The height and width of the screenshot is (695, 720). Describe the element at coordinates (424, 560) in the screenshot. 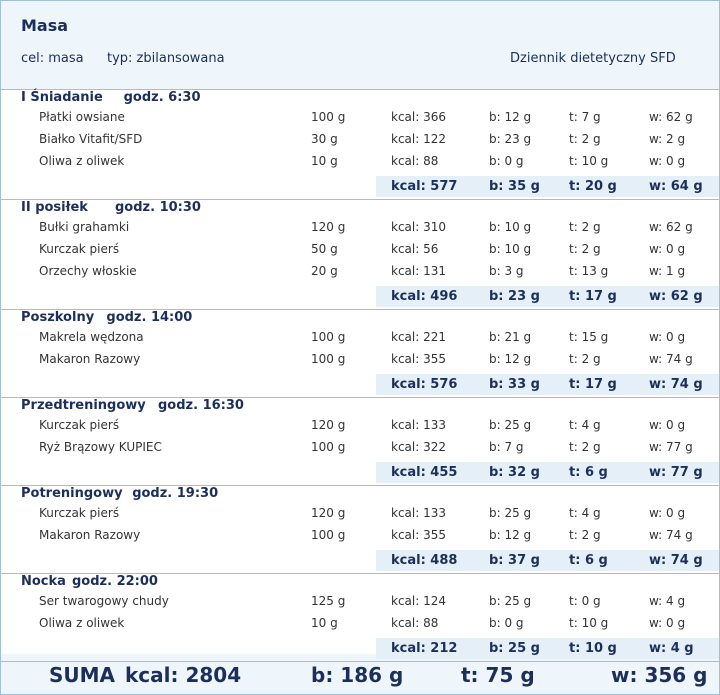

I see `total-kcal: kcal: 488` at that location.